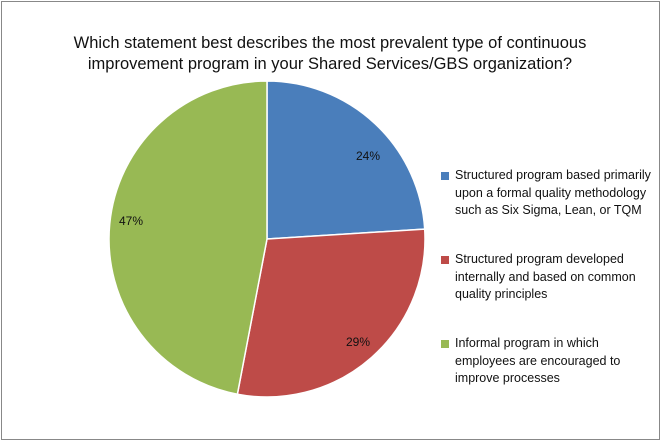  Describe the element at coordinates (539, 259) in the screenshot. I see `legend-label-line: Structured program developed` at that location.